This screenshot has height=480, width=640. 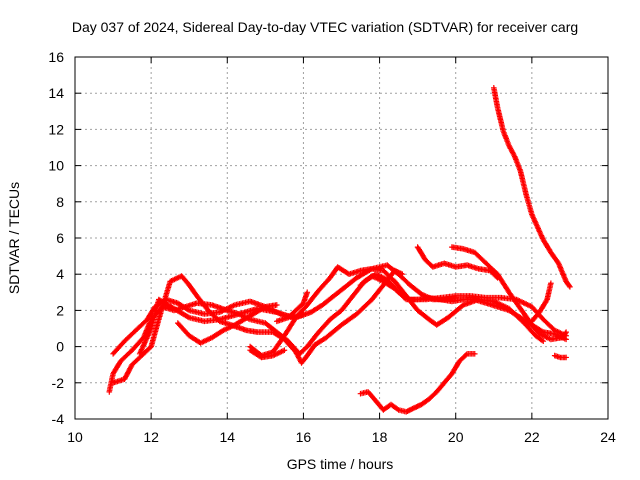 I want to click on y-tick-label: 14, so click(x=56, y=93).